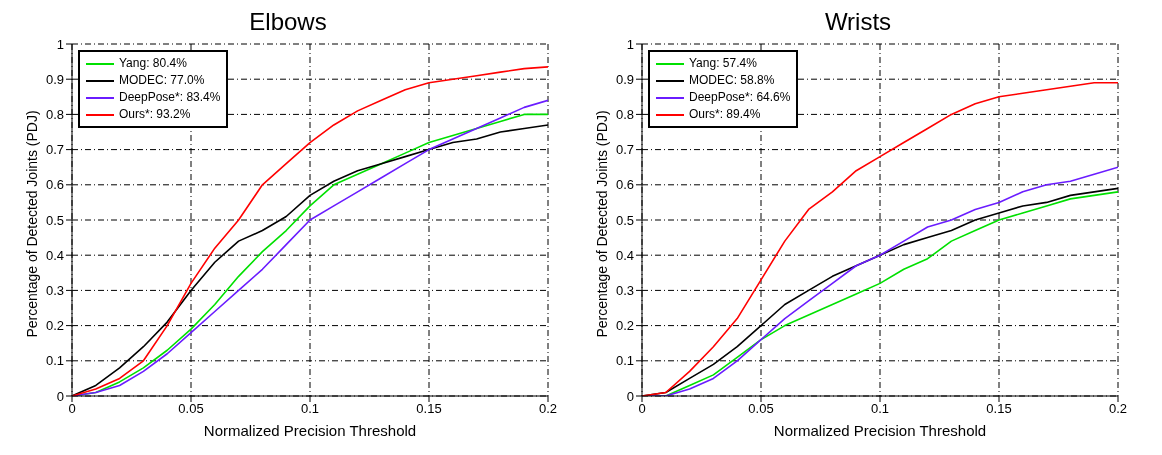 The width and height of the screenshot is (1162, 455). Describe the element at coordinates (858, 22) in the screenshot. I see `chart-title: Wrists` at that location.